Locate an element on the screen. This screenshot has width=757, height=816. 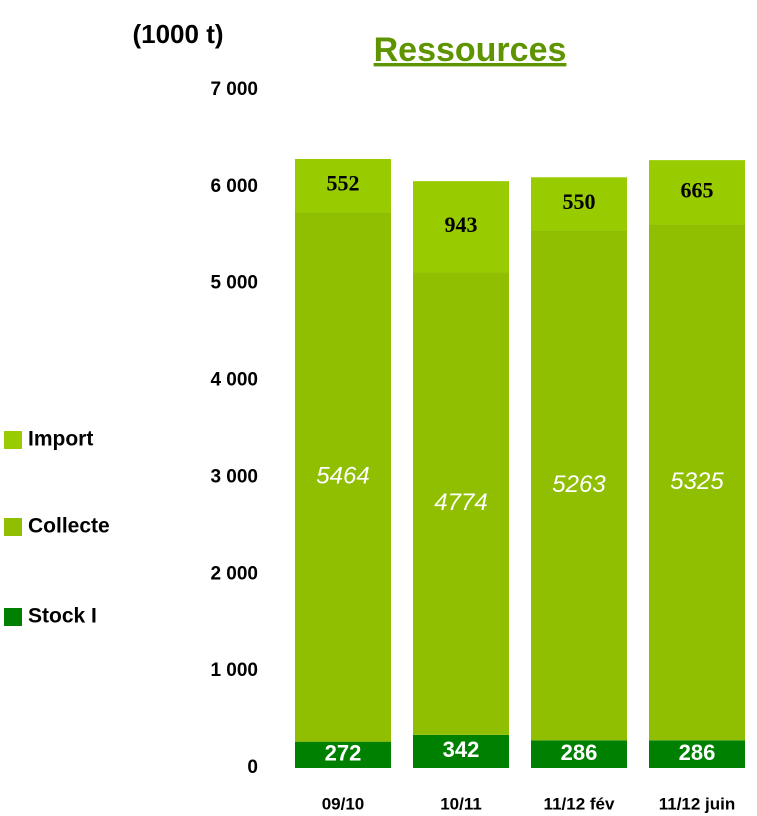
legend-label: Import is located at coordinates (60, 439).